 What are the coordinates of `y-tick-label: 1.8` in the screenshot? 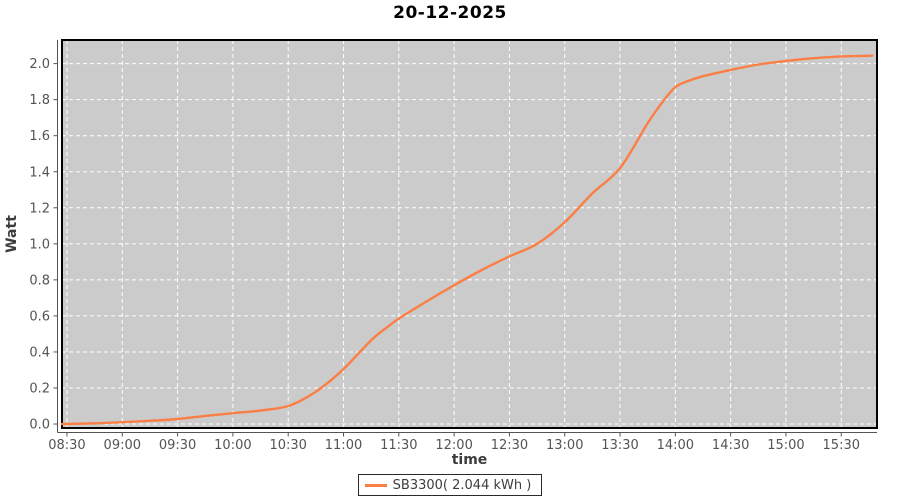 It's located at (39, 100).